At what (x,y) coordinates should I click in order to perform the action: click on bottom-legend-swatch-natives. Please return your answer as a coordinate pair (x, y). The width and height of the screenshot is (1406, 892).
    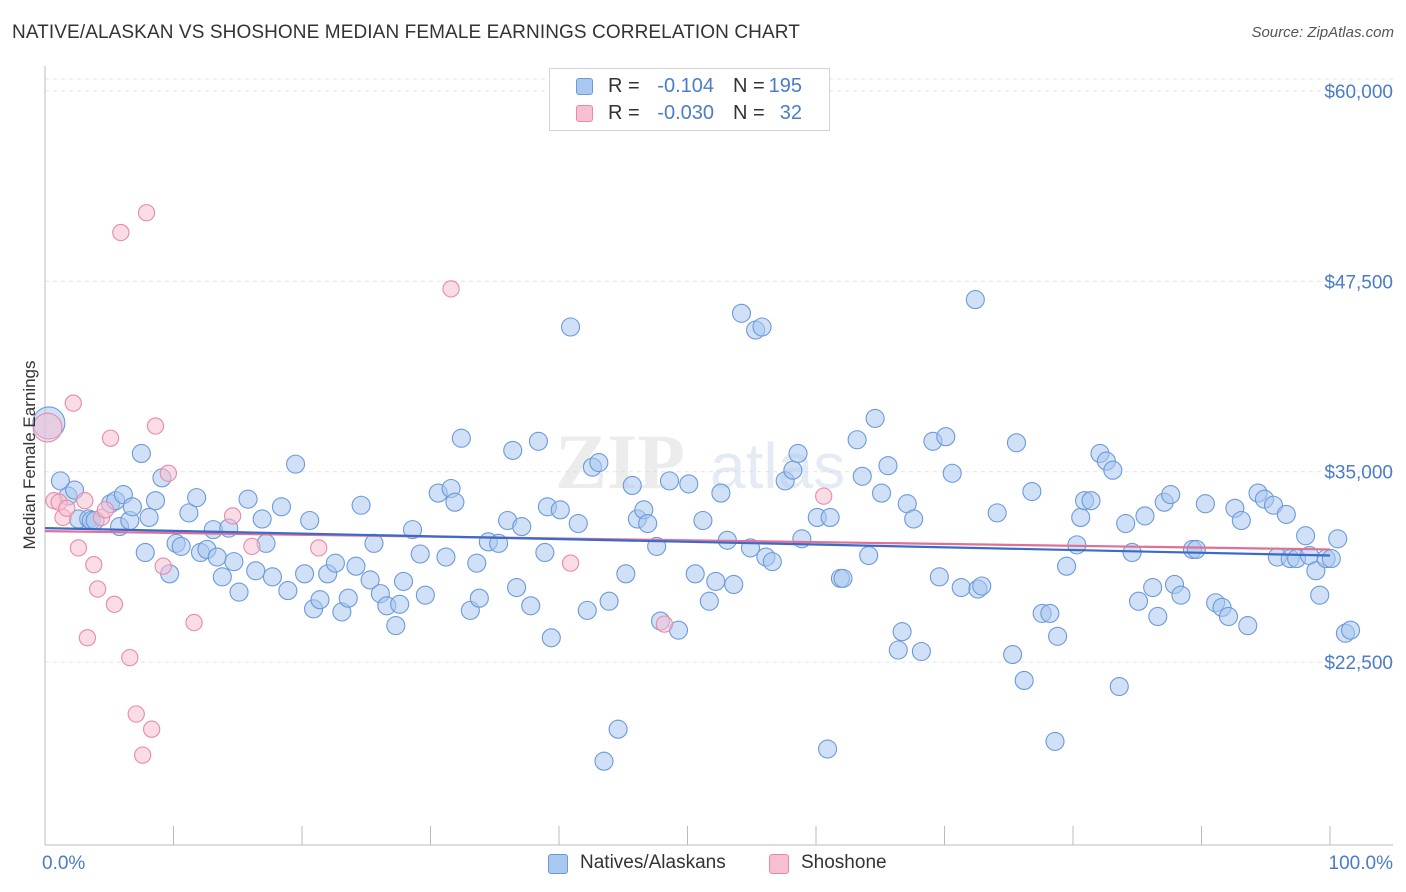
    Looking at the image, I should click on (558, 864).